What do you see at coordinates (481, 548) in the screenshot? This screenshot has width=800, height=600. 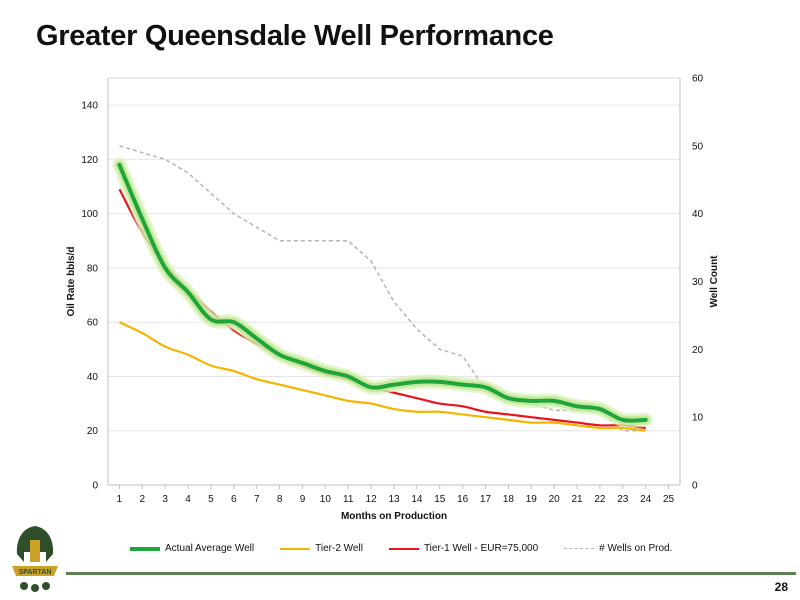 I see `legend-label-tier1: Tier-1 Well - EUR=75,000` at bounding box center [481, 548].